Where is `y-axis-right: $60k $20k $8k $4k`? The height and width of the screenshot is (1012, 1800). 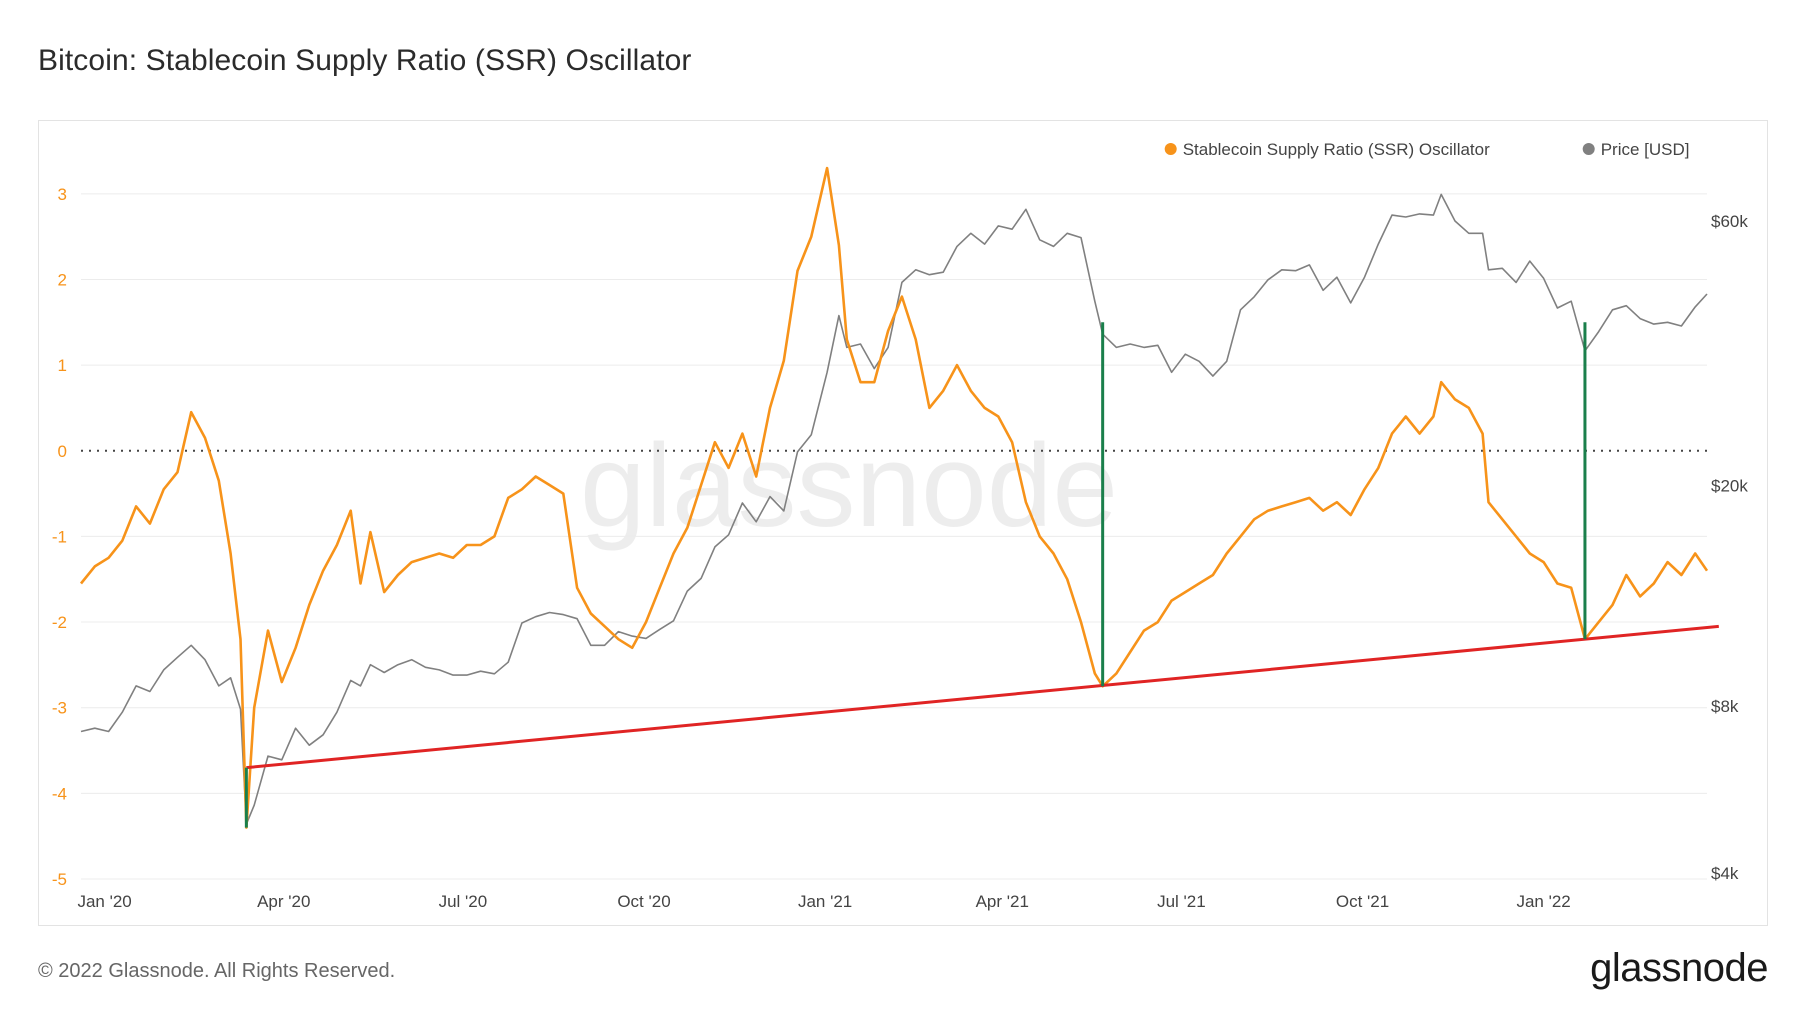
y-axis-right: $60k $20k $8k $4k is located at coordinates (1729, 547).